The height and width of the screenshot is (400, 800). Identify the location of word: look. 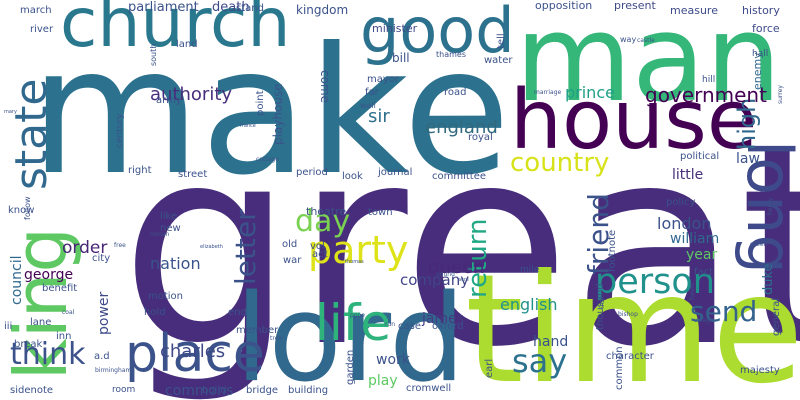
(352, 176).